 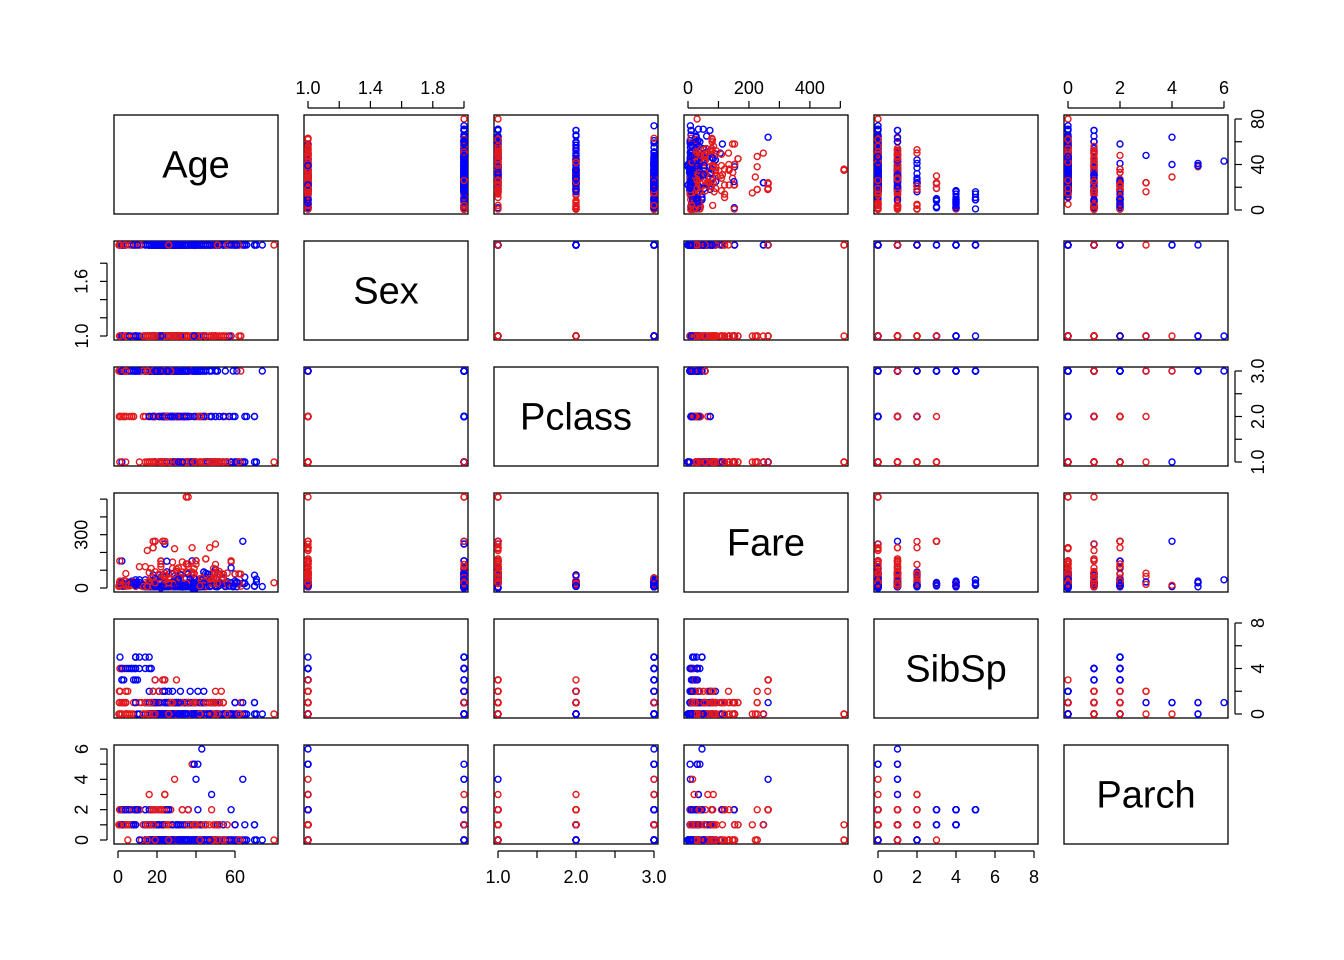 I want to click on panel-parch-vs-sibsp, so click(x=956, y=794).